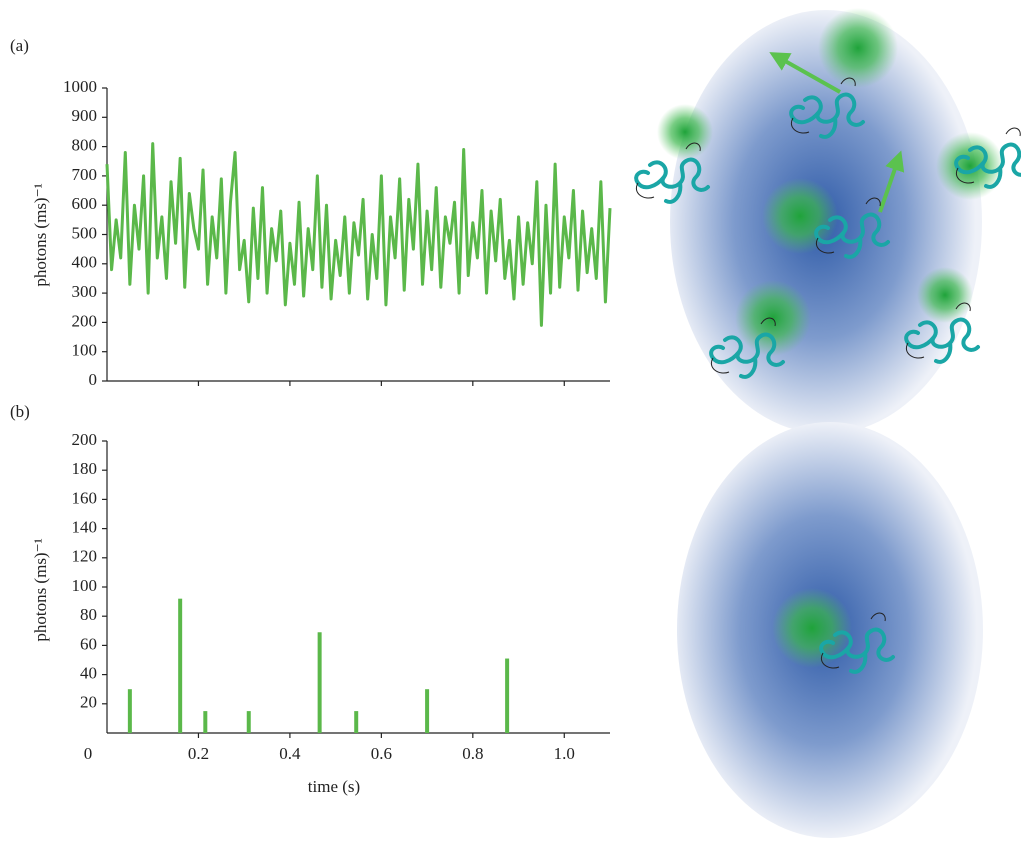 The width and height of the screenshot is (1021, 852). Describe the element at coordinates (85, 291) in the screenshot. I see `y-tick-label: 300` at that location.